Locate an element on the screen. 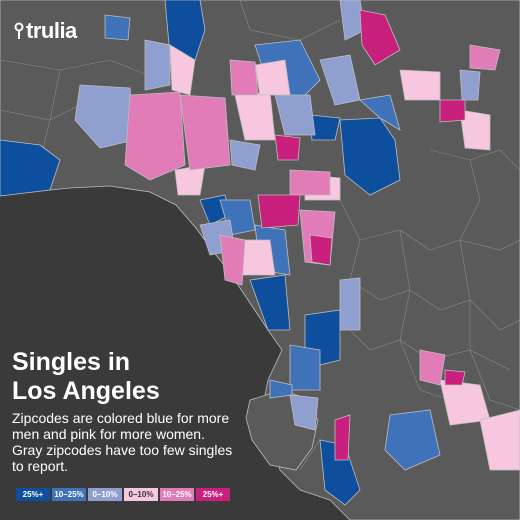 The height and width of the screenshot is (520, 520). brand-name: trulia is located at coordinates (51, 30).